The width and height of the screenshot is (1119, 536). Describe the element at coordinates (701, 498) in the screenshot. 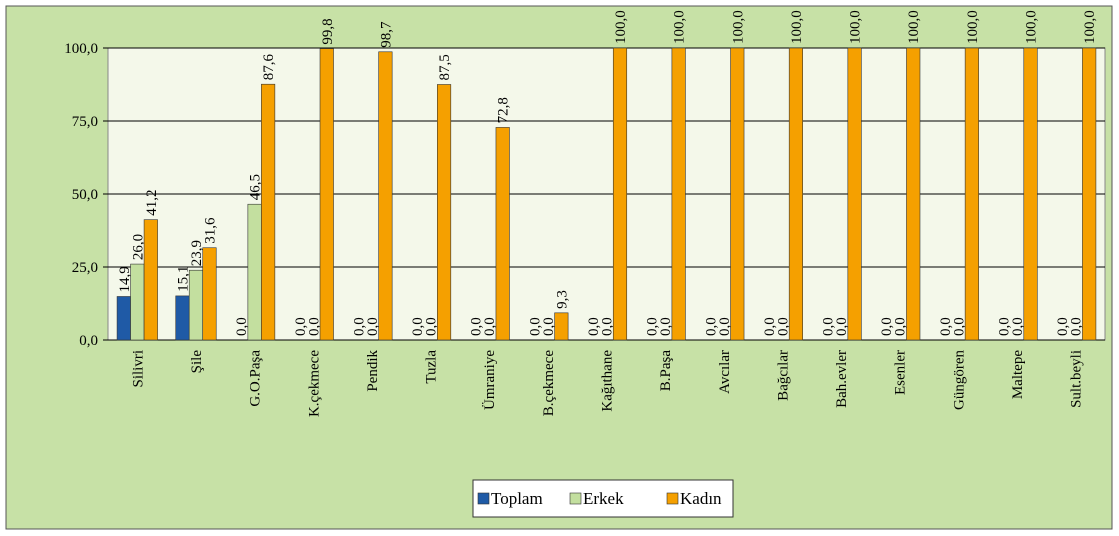

I see `legend-label: Kadın` at that location.